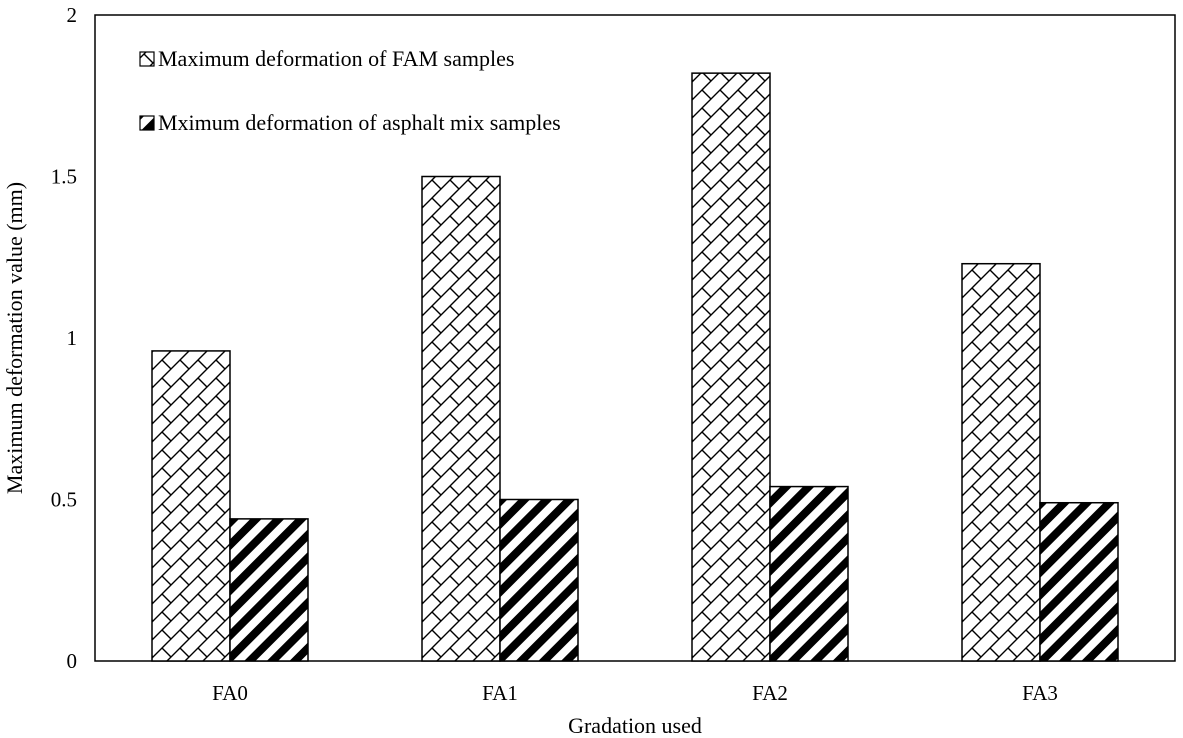  What do you see at coordinates (1040, 693) in the screenshot?
I see `x-tick-label: FA3` at bounding box center [1040, 693].